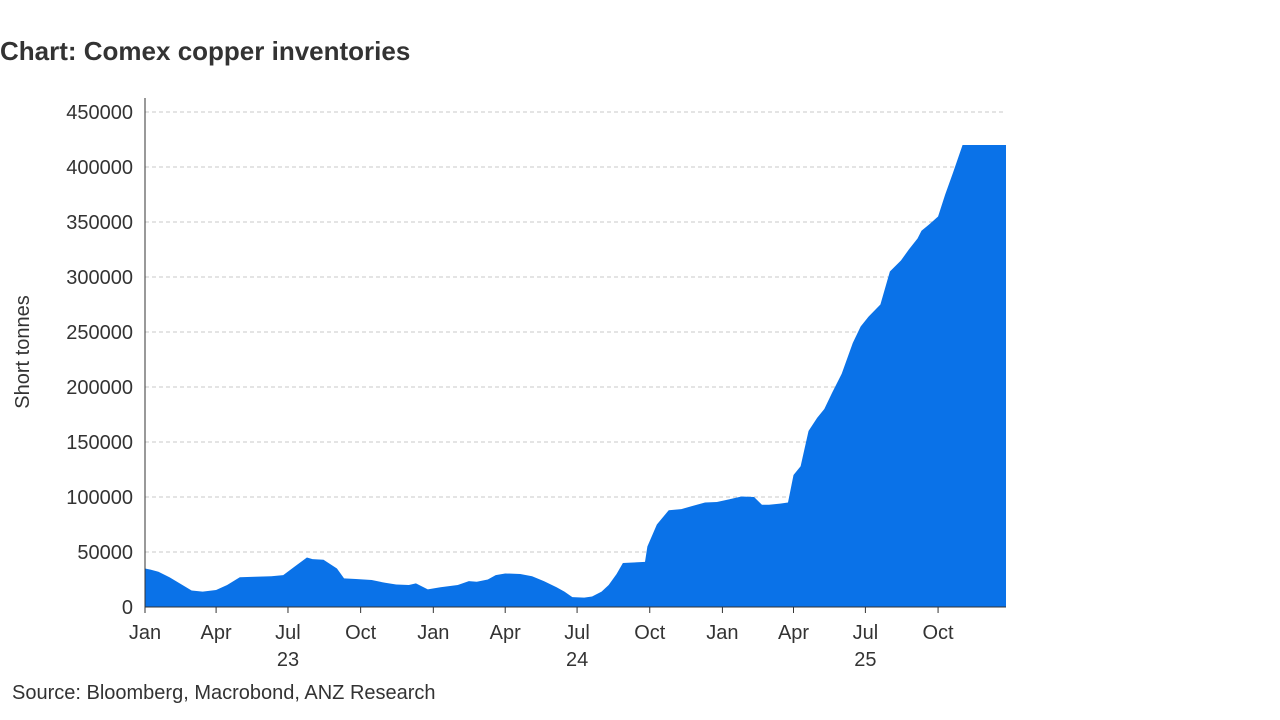 The height and width of the screenshot is (720, 1280). Describe the element at coordinates (105, 553) in the screenshot. I see `y-tick-label: 50000` at that location.